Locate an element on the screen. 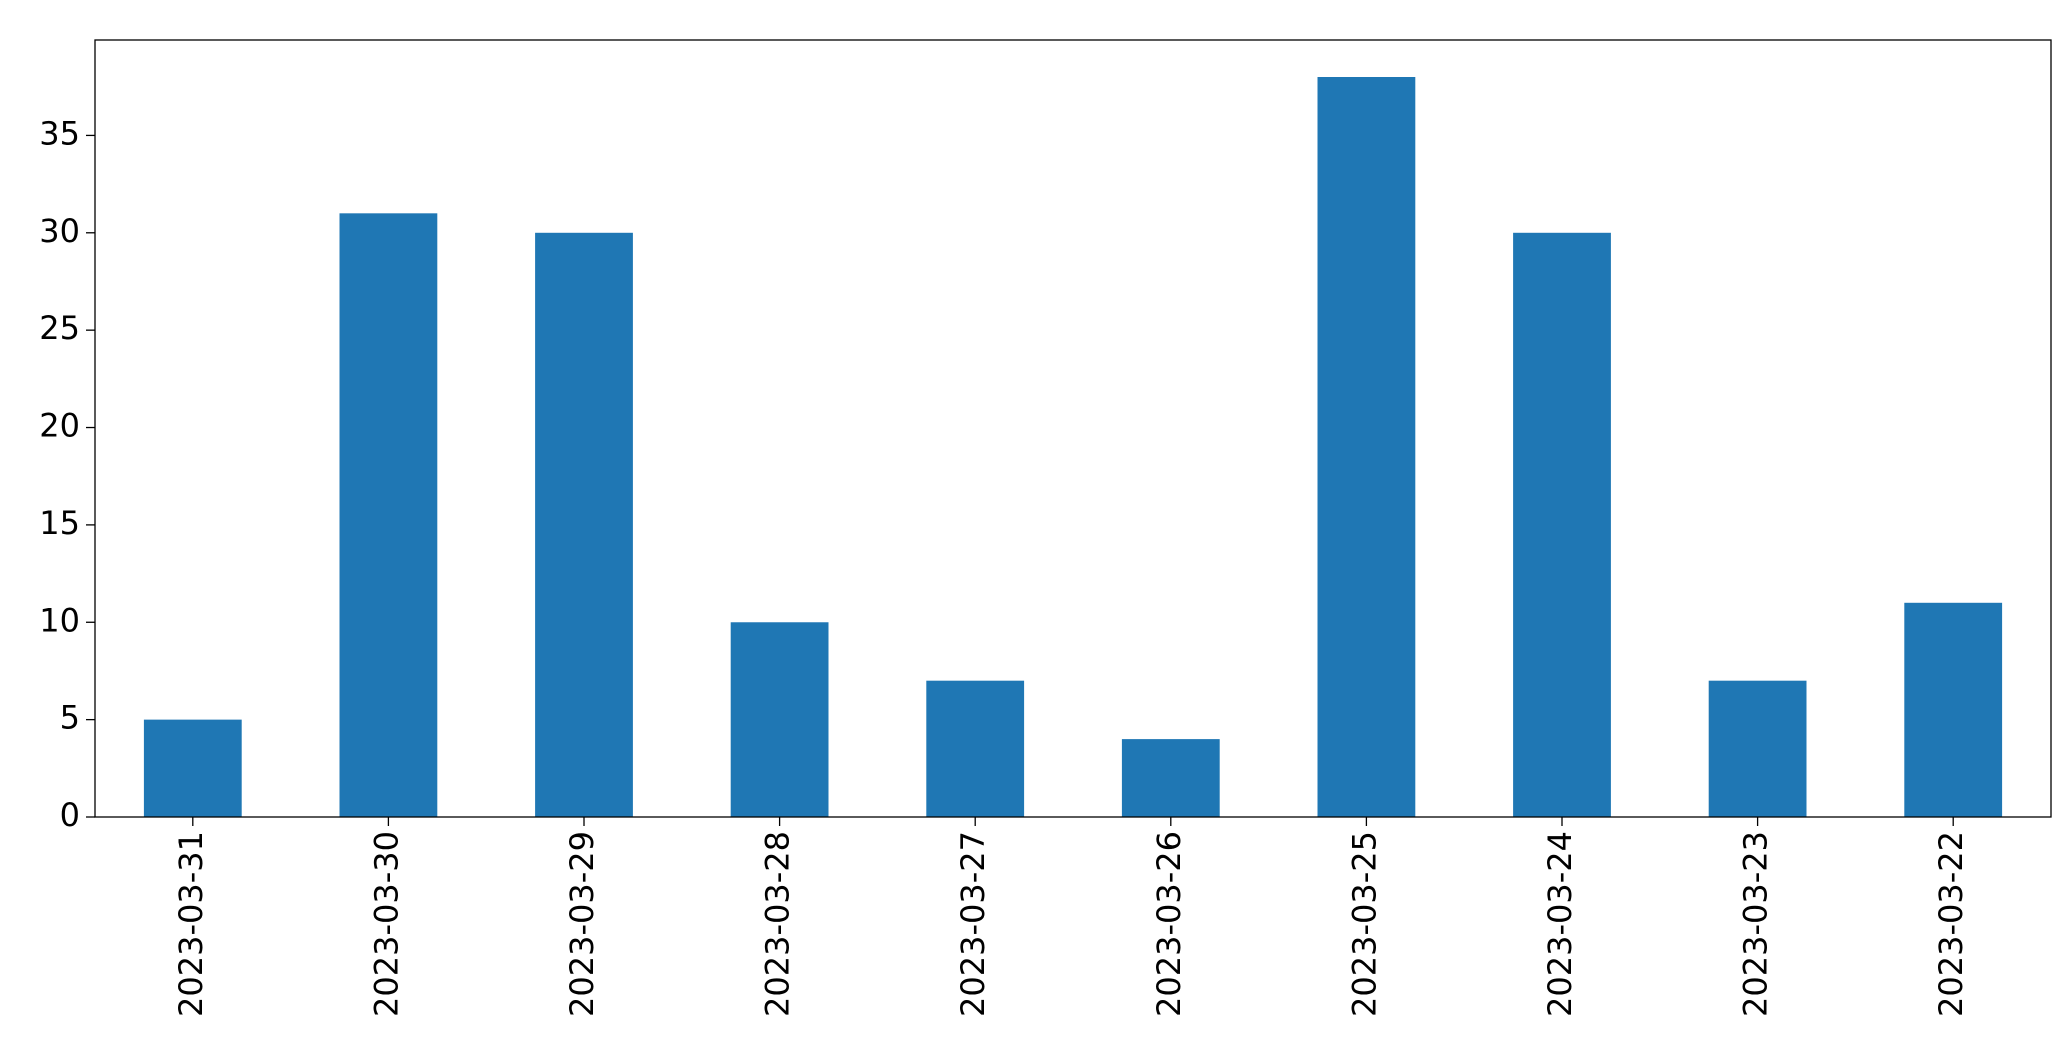 The width and height of the screenshot is (2071, 1061). y-tick-label: 35 is located at coordinates (59, 133).